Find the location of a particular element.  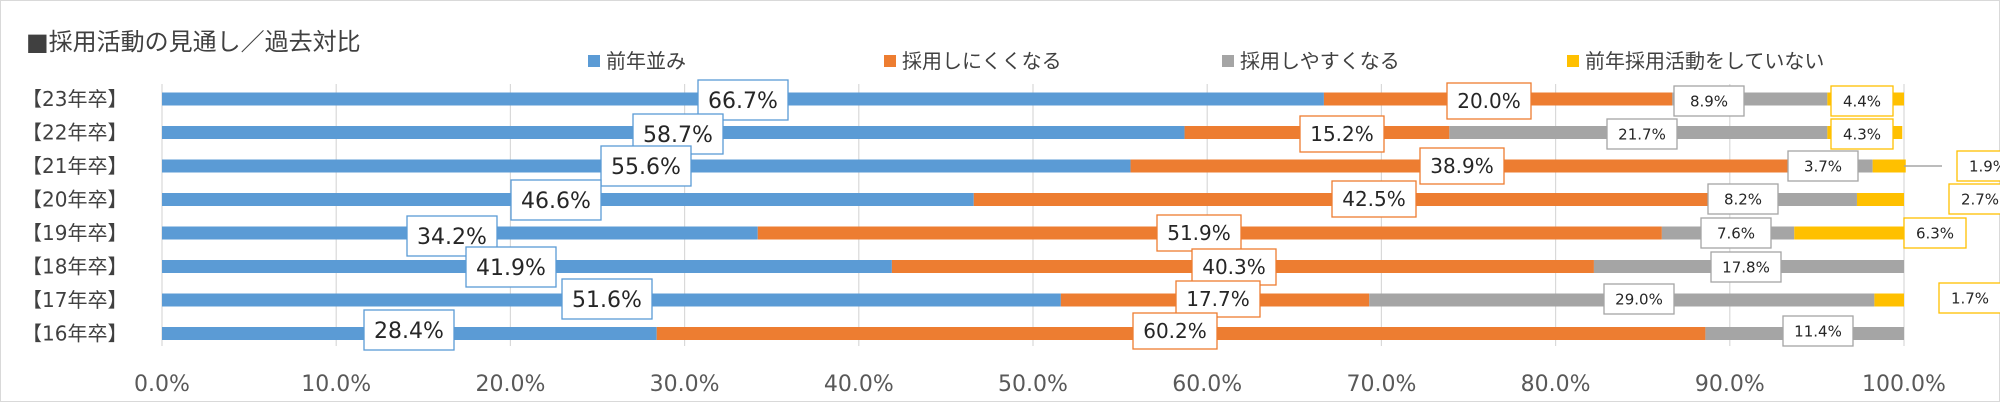

data-label: 38.9% is located at coordinates (1462, 166).